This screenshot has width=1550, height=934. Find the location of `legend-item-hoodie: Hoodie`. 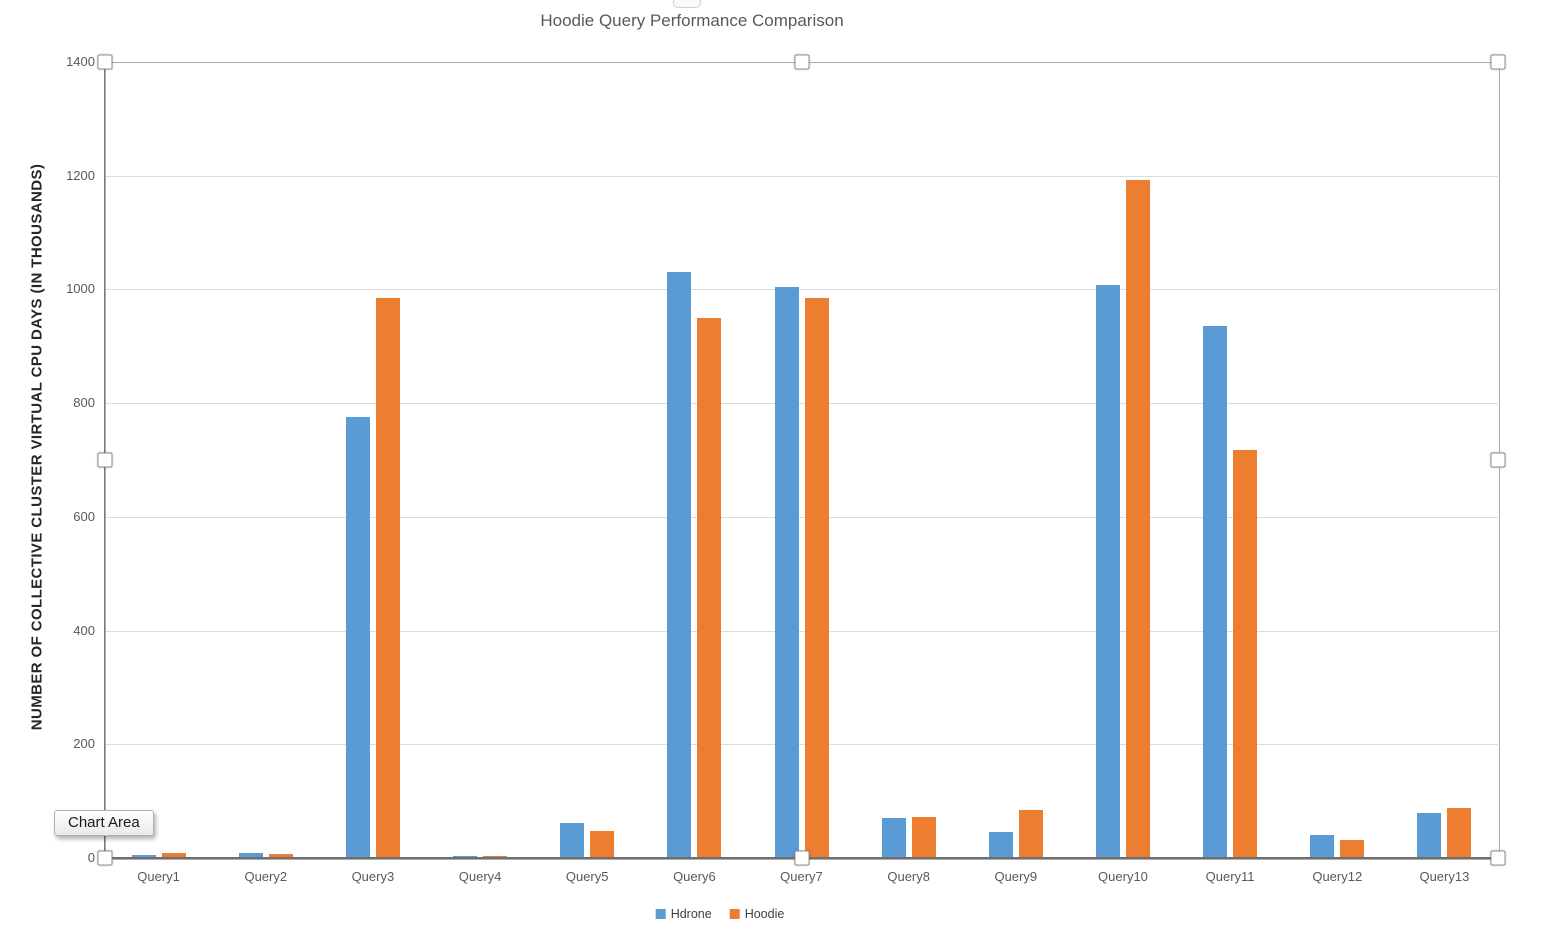

legend-item-hoodie: Hoodie is located at coordinates (757, 914).